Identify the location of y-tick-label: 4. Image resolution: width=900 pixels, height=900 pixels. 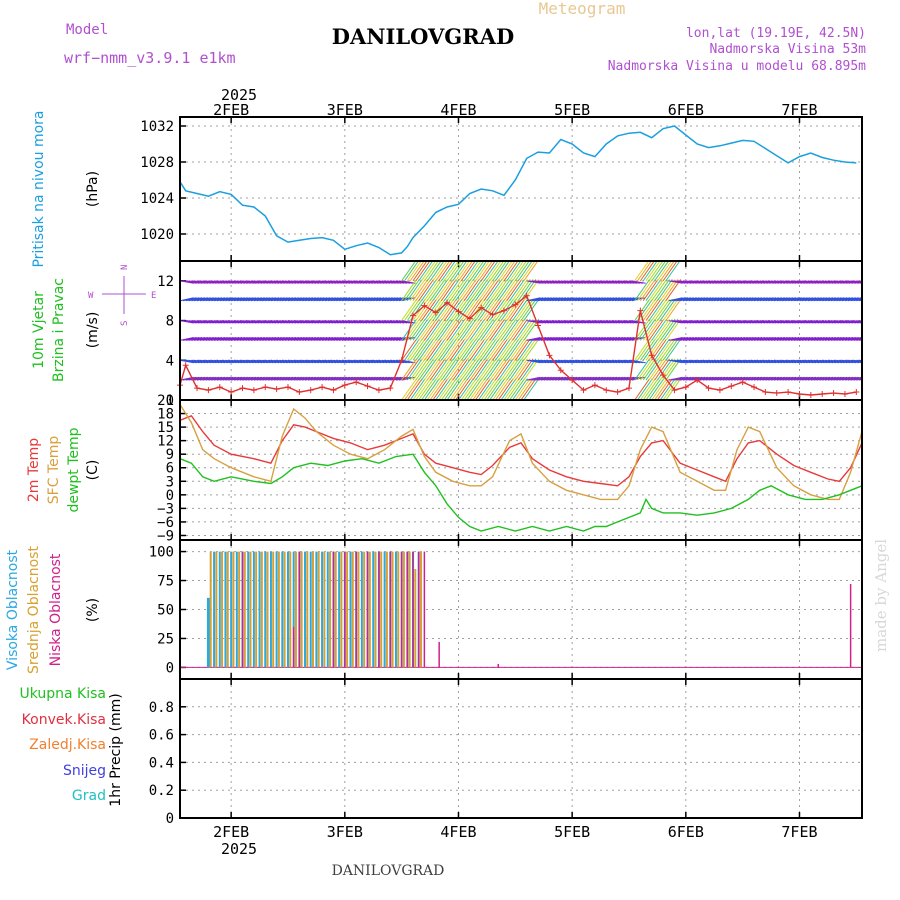
(170, 361).